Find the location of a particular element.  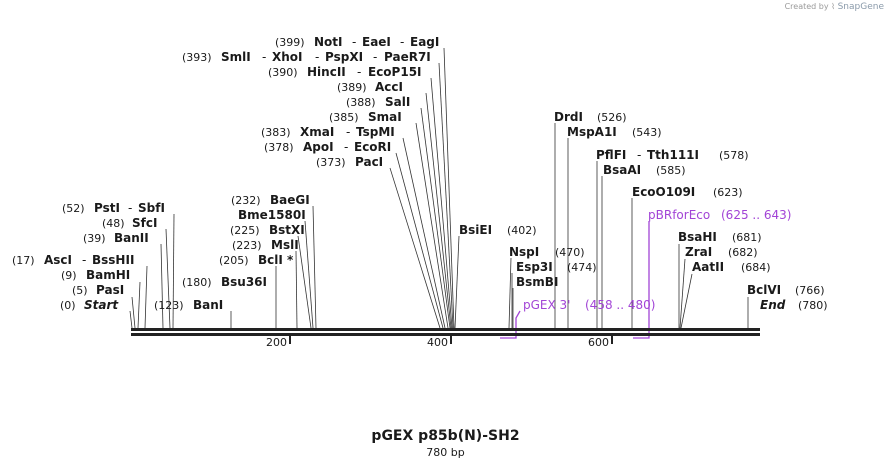

site-label-smaI: SmaI is located at coordinates (385, 117).